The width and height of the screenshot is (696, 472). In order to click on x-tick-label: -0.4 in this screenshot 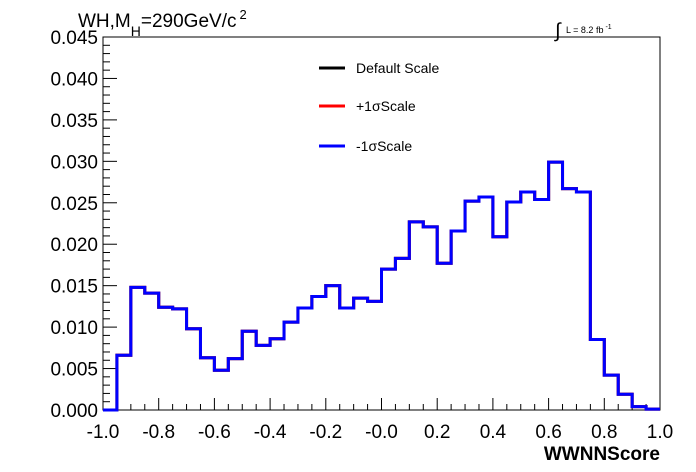, I will do `click(270, 432)`.